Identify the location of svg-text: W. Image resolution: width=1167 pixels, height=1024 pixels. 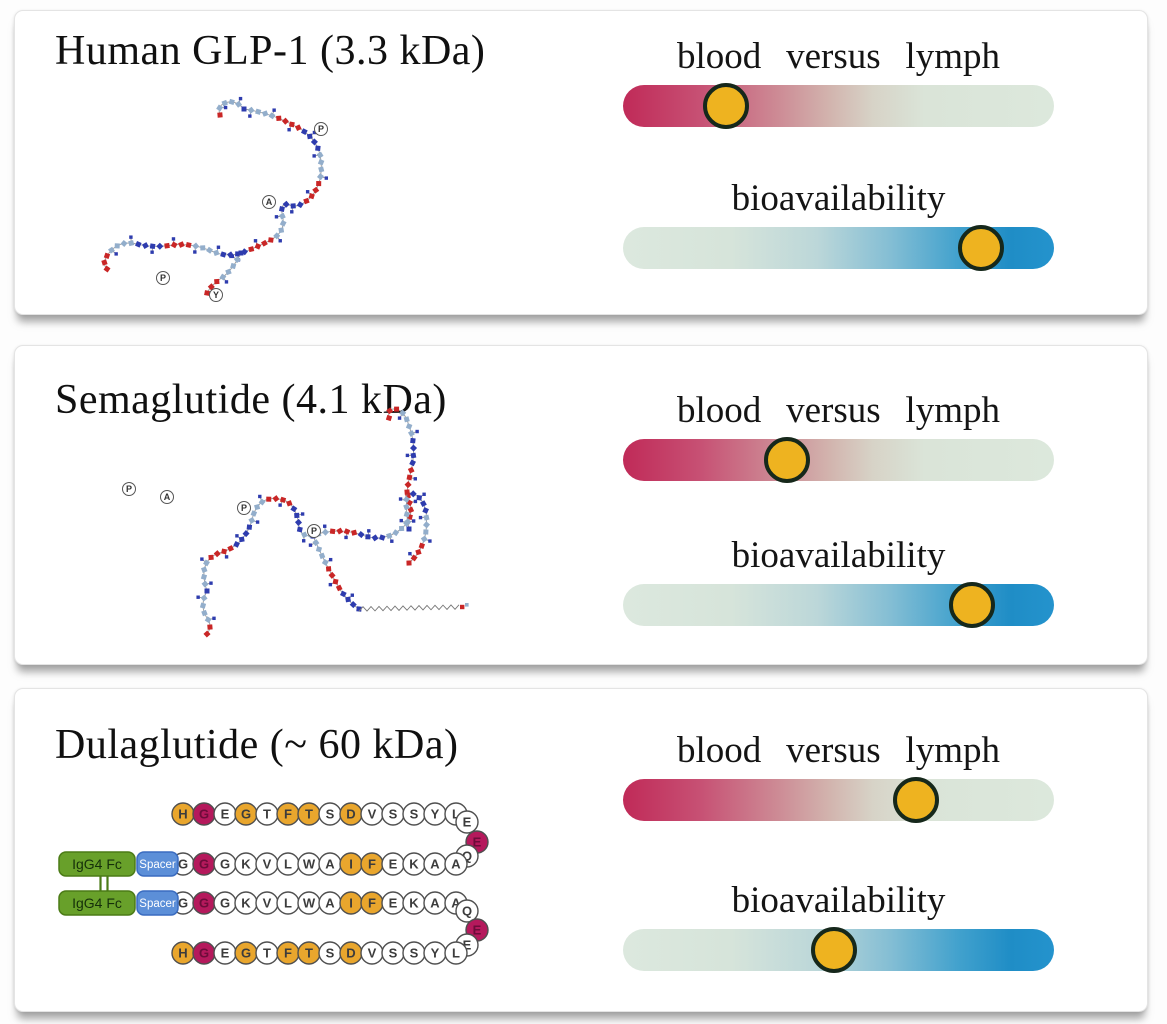
(309, 903).